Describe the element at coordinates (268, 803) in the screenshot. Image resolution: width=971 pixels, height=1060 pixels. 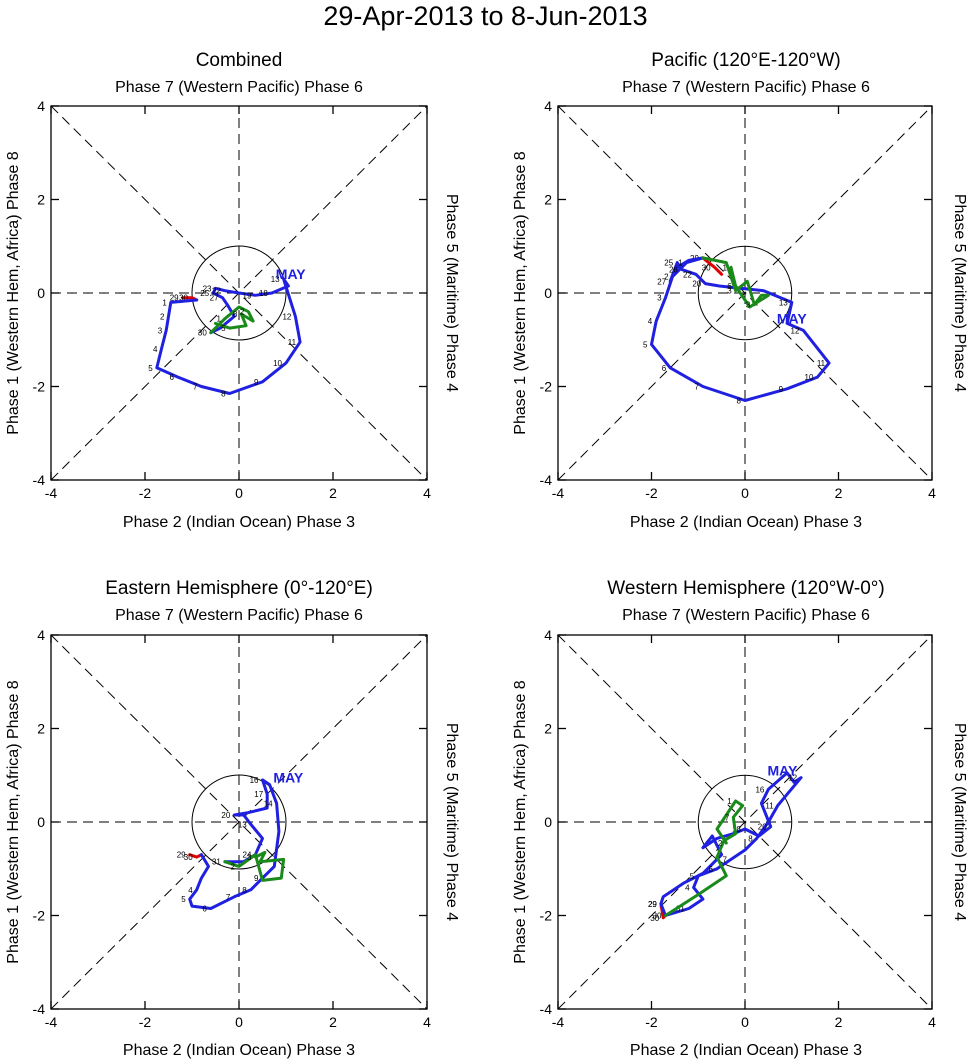
I see `day-label: 14` at that location.